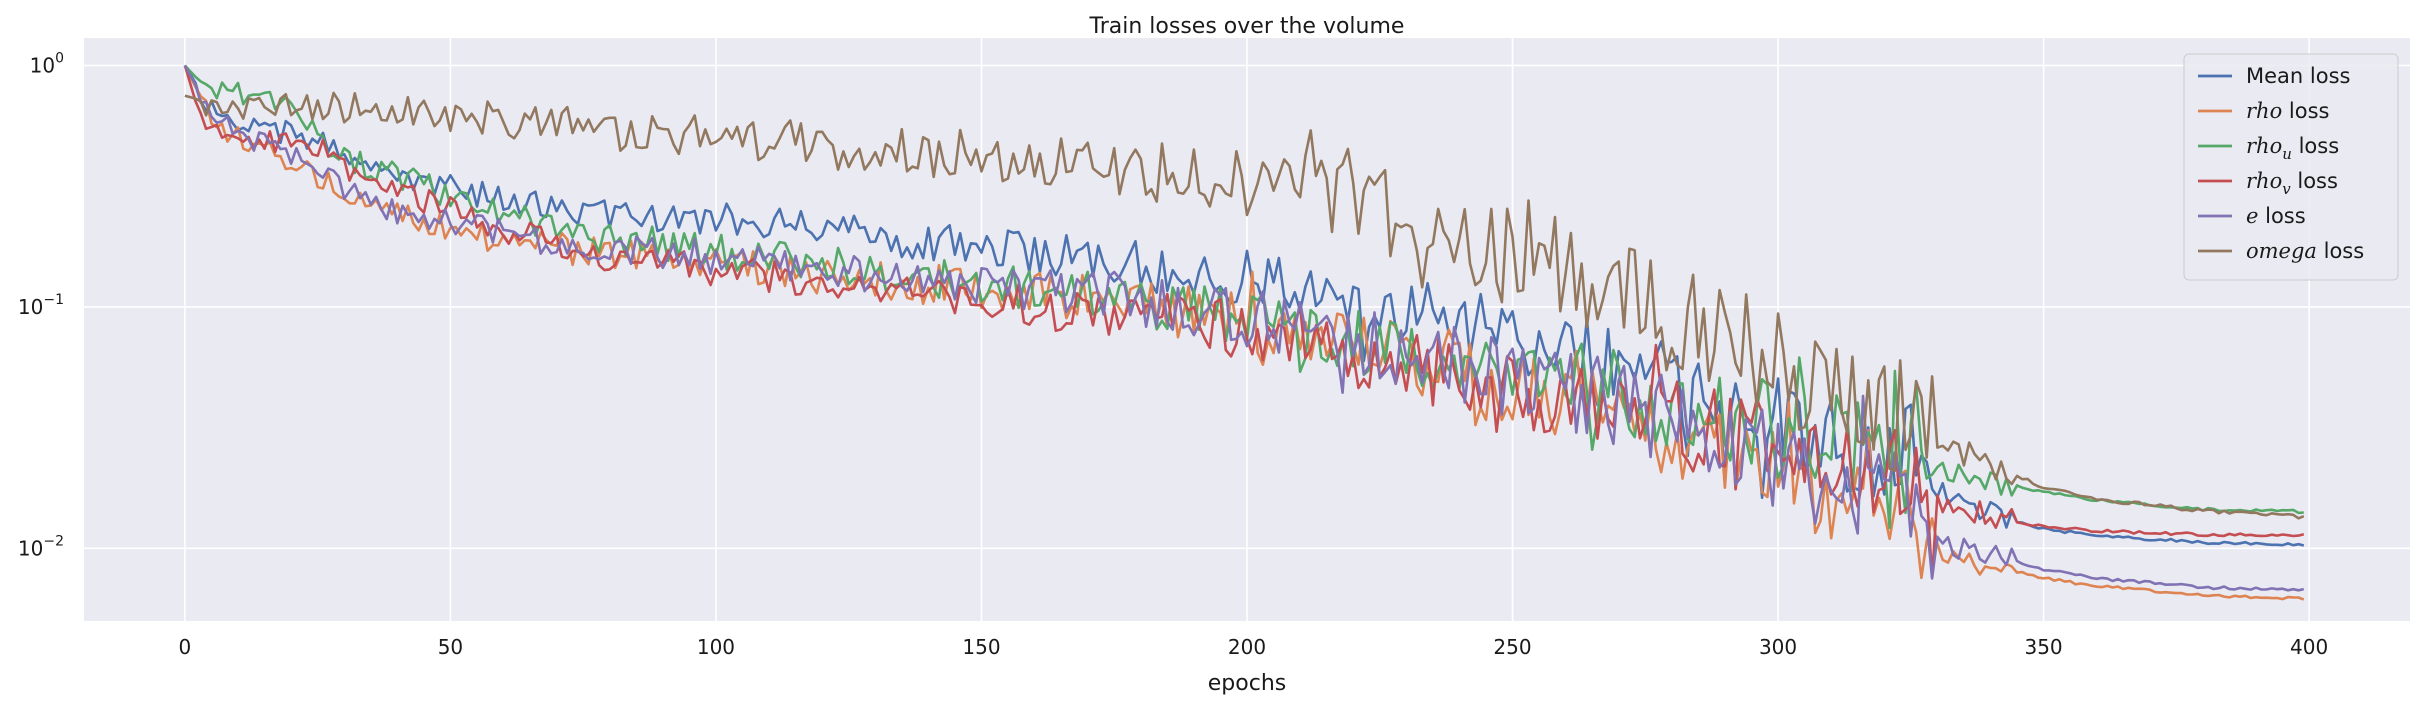 The width and height of the screenshot is (2420, 709). What do you see at coordinates (41, 546) in the screenshot?
I see `y-tick-label: 10⁻²` at bounding box center [41, 546].